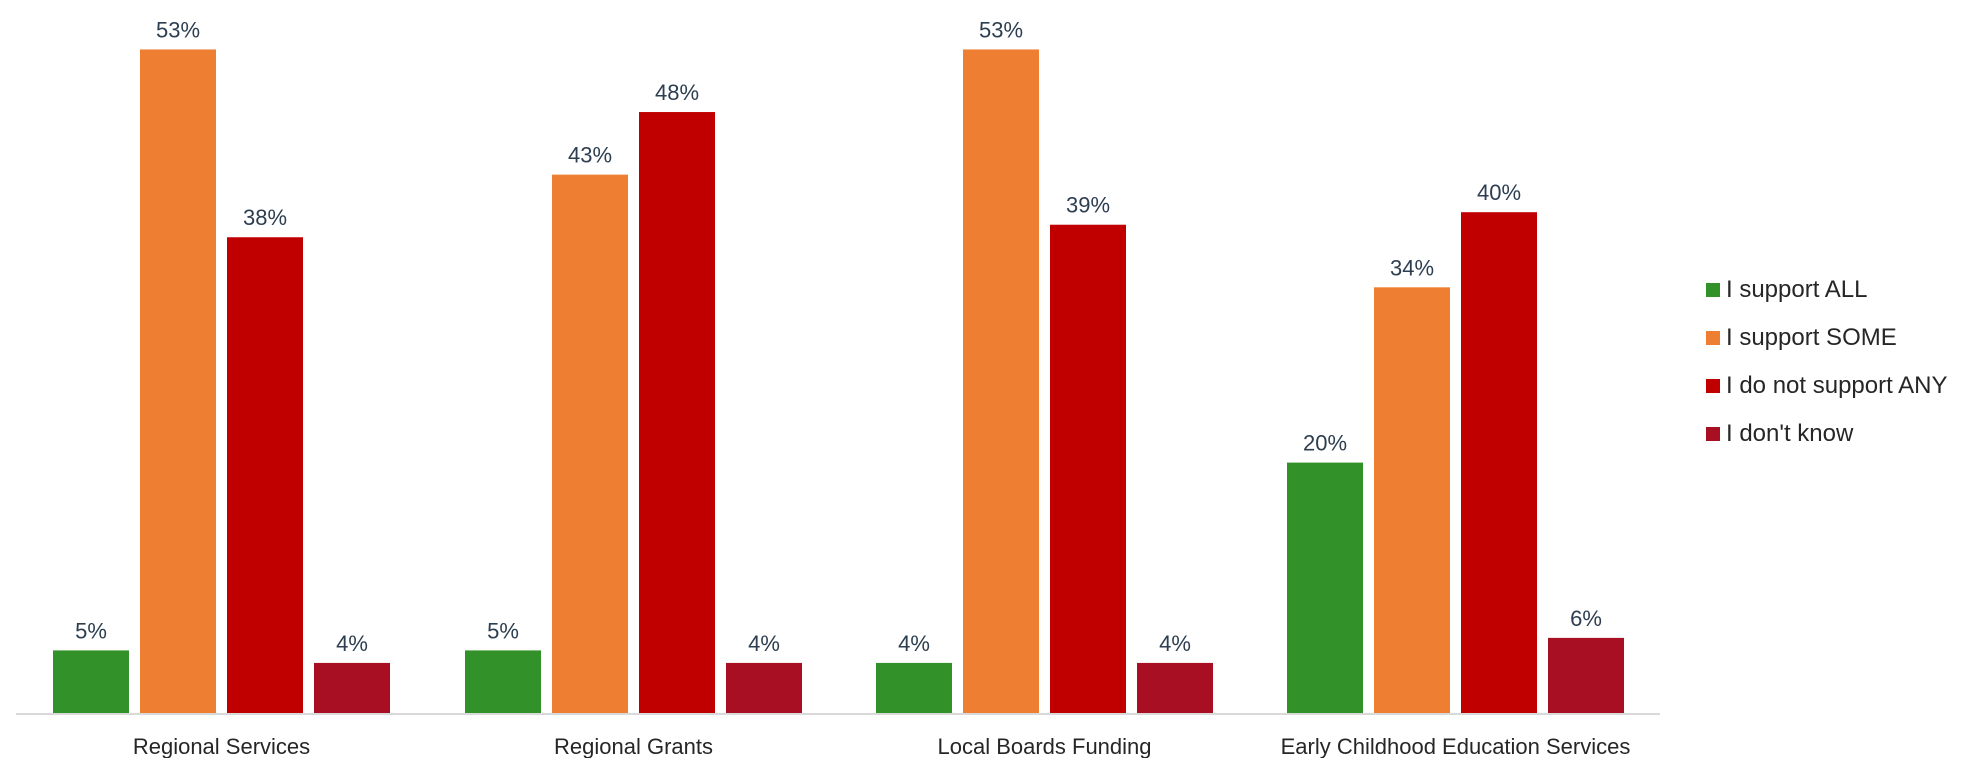 This screenshot has height=758, width=1983. I want to click on bar-regional-grants-i-support-some, so click(590, 443).